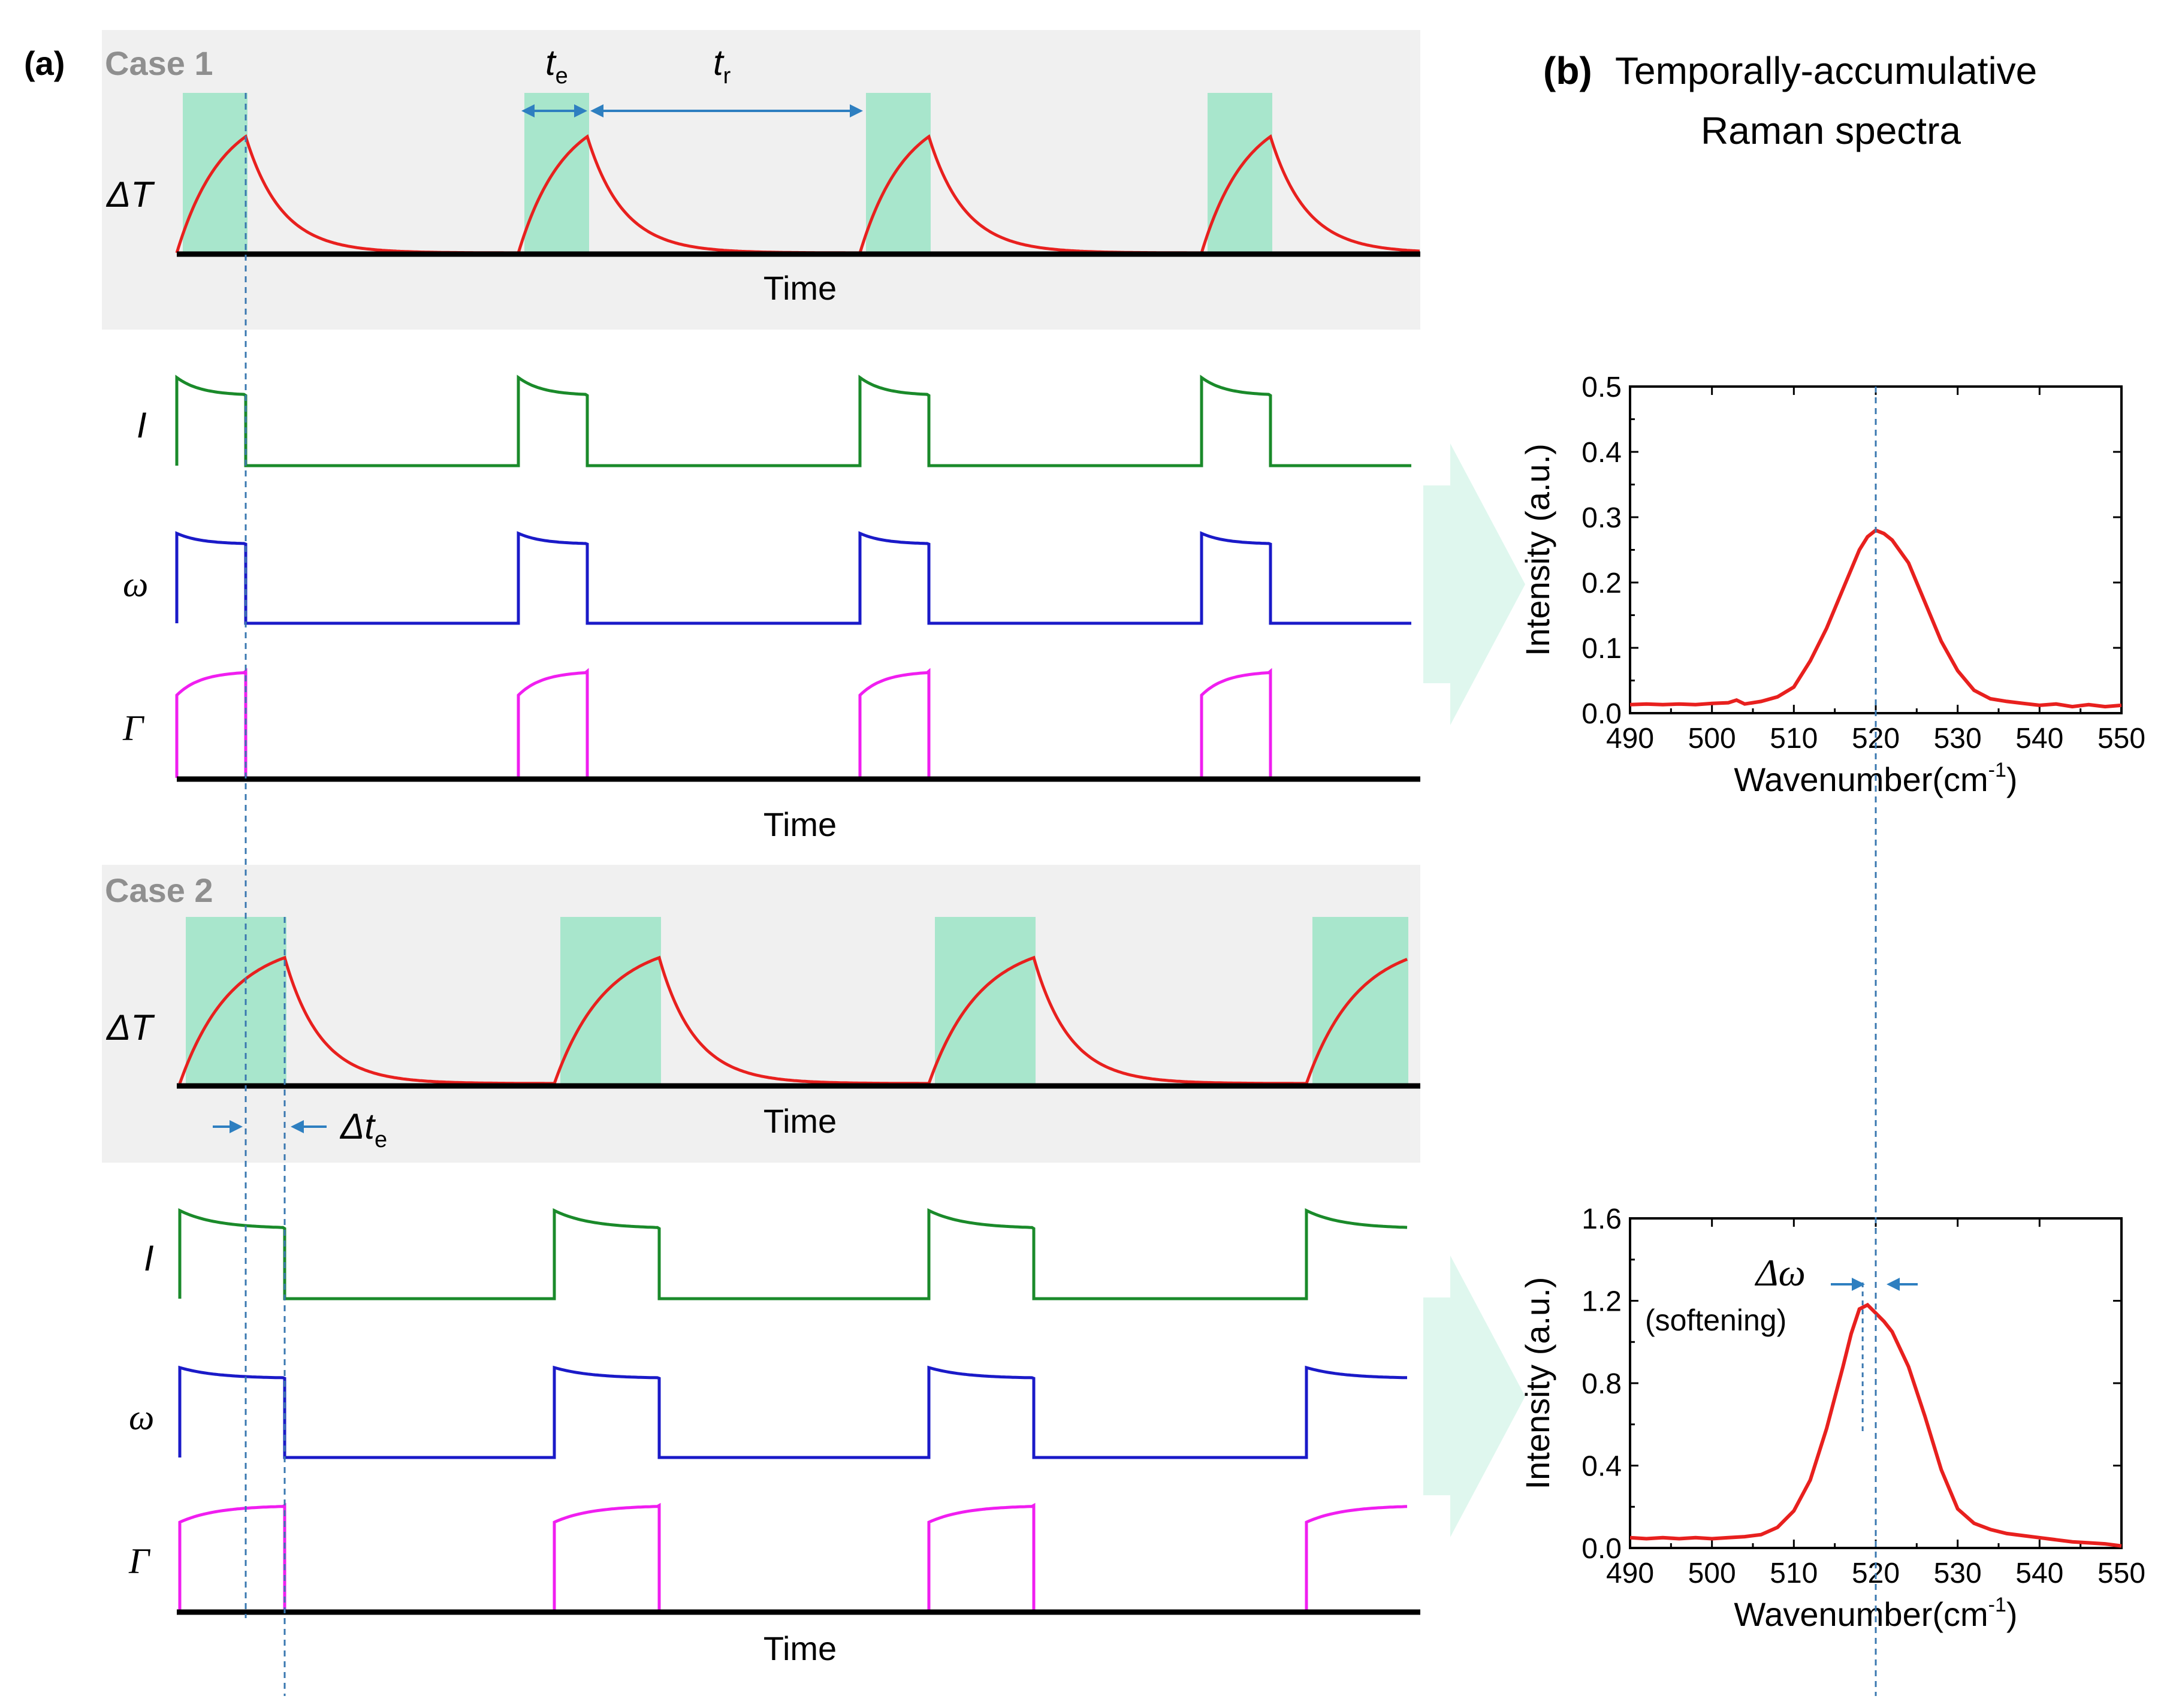 The width and height of the screenshot is (2170, 1708). I want to click on delta-te-right-arrow-head, so click(297, 1126).